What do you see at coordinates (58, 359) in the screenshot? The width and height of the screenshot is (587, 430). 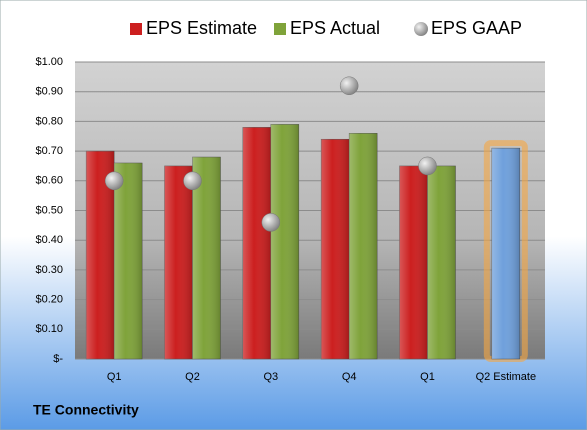 I see `y-tick-label: $-` at bounding box center [58, 359].